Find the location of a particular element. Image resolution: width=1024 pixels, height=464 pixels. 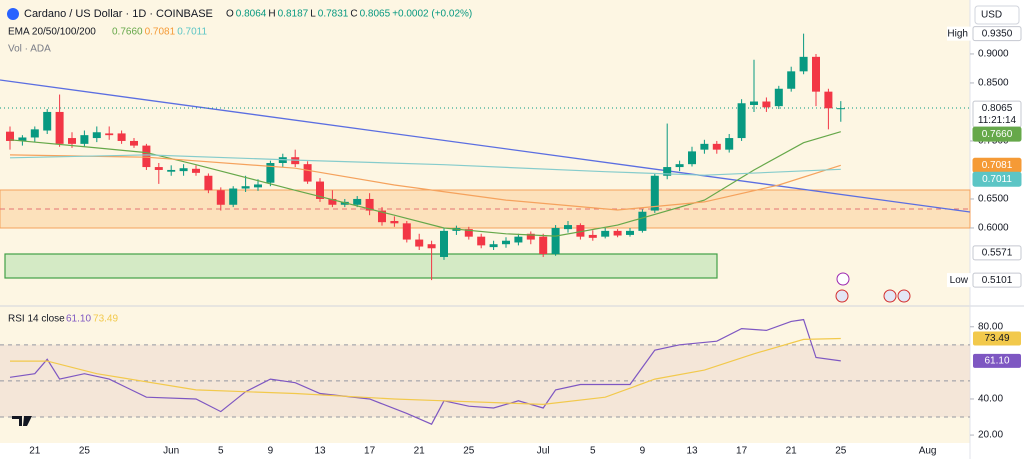

x-tick-label: Aug is located at coordinates (928, 451).